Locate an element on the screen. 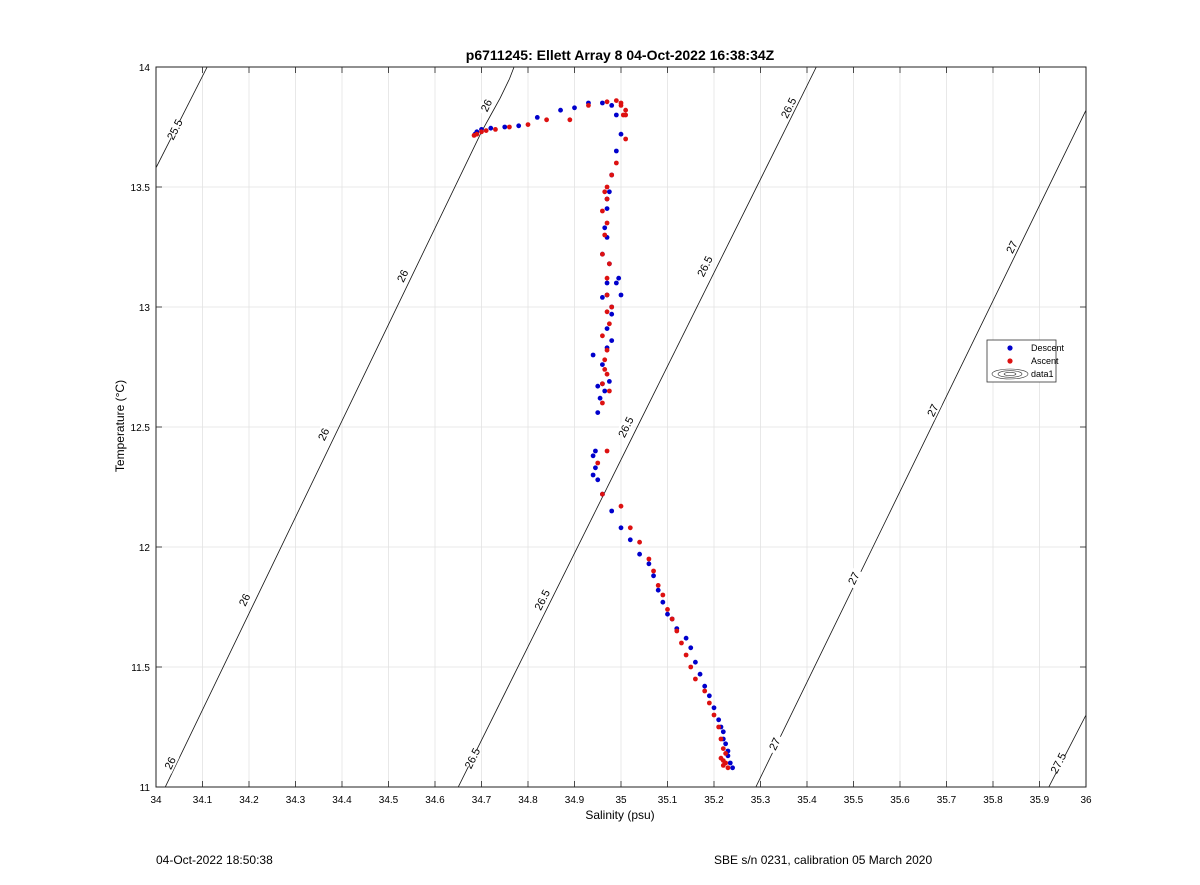 The width and height of the screenshot is (1200, 885). y-tick-label: 12 is located at coordinates (145, 548).